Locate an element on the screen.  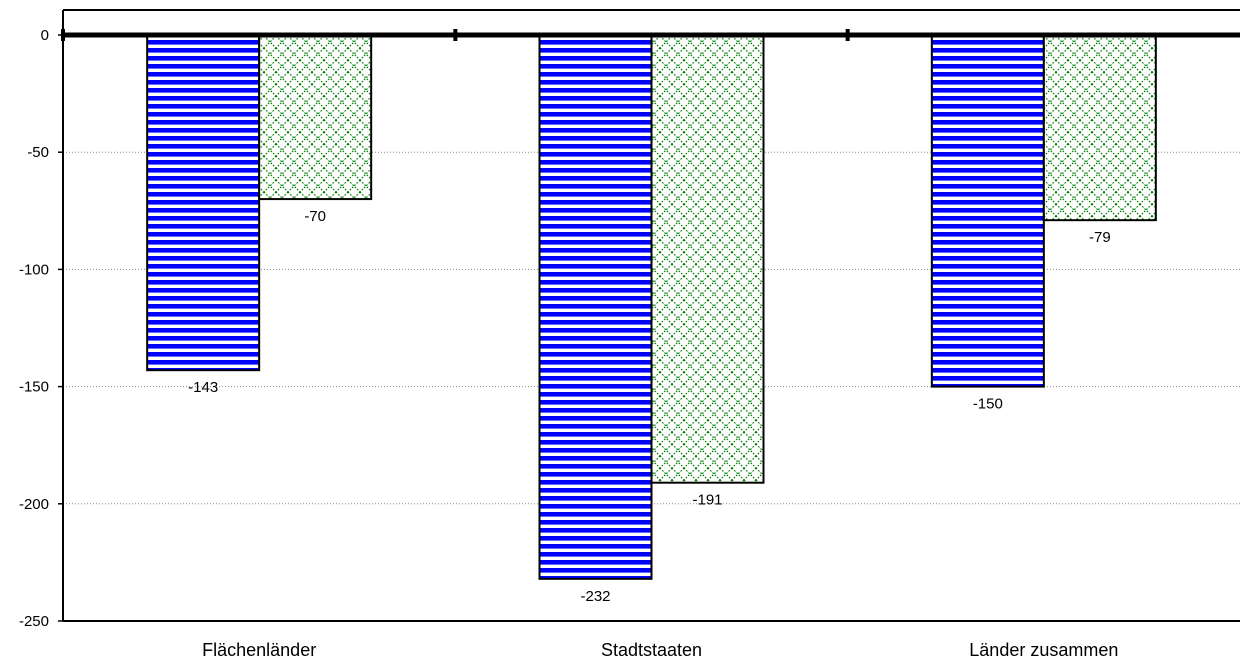
category-label: Stadtstaaten is located at coordinates (651, 650).